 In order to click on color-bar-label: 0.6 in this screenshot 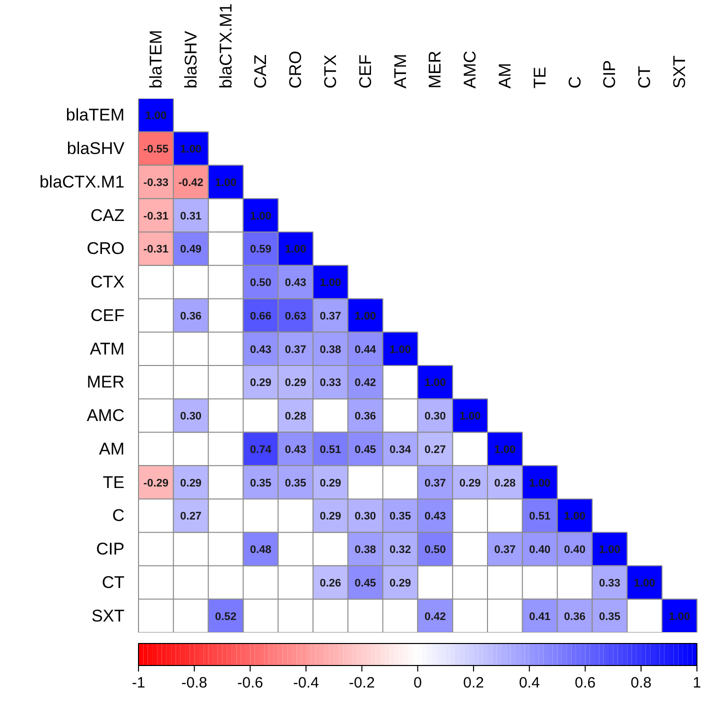, I will do `click(585, 683)`.